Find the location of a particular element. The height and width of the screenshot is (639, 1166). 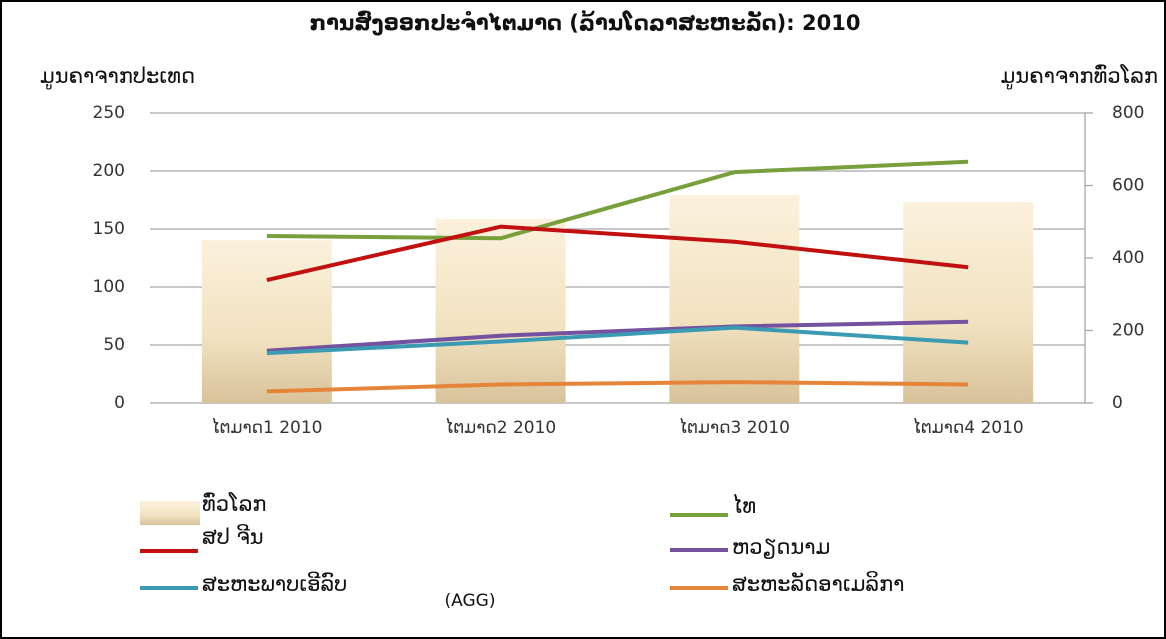

y2-tick-label: 600 is located at coordinates (1128, 186).